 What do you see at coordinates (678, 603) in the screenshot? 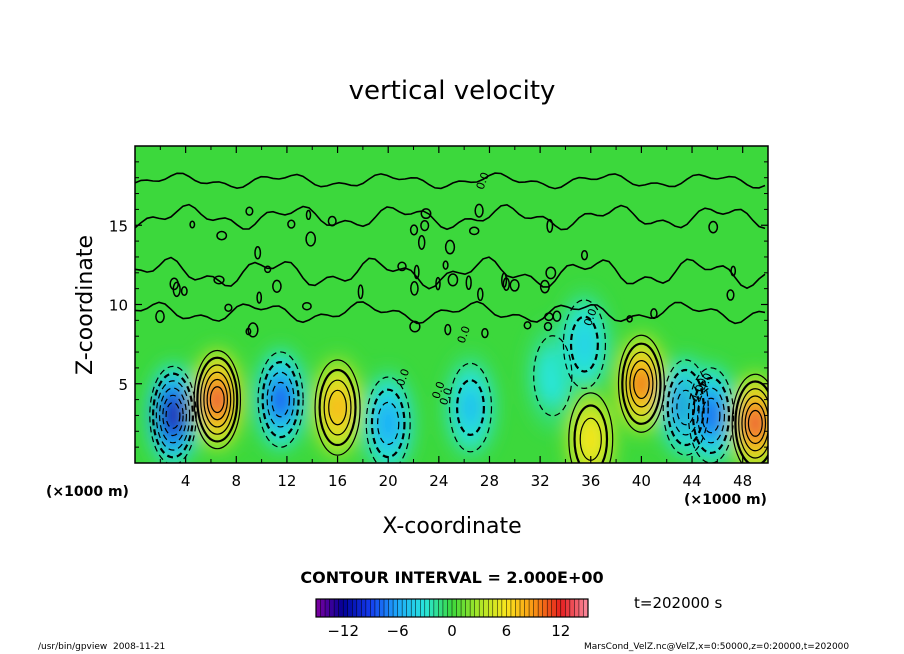
I see `time-label: t=202000 s` at bounding box center [678, 603].